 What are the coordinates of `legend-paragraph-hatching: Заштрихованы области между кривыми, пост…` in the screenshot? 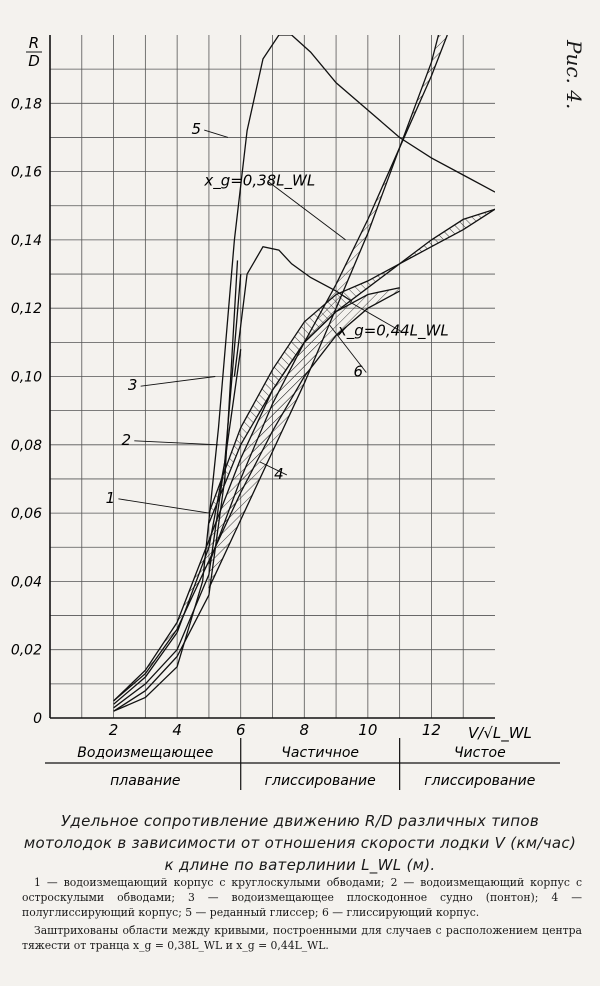 It's located at (302, 938).